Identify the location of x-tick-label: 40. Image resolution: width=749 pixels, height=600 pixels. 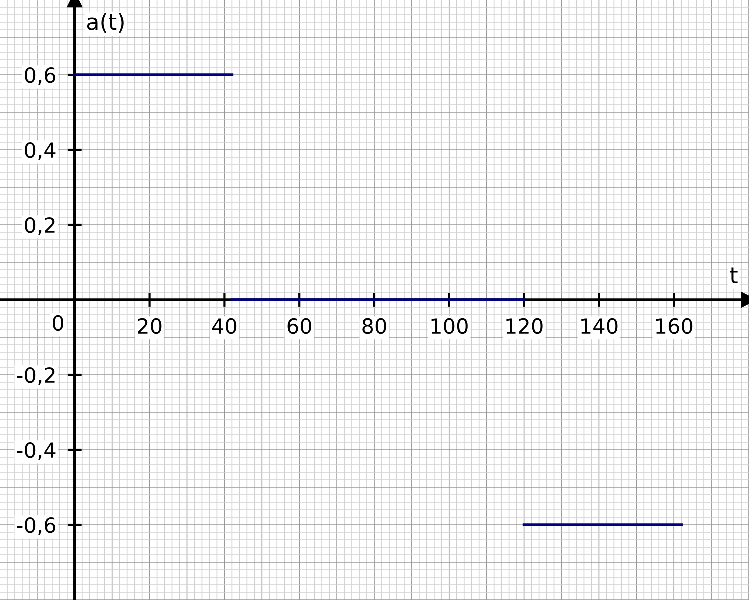
(224, 326).